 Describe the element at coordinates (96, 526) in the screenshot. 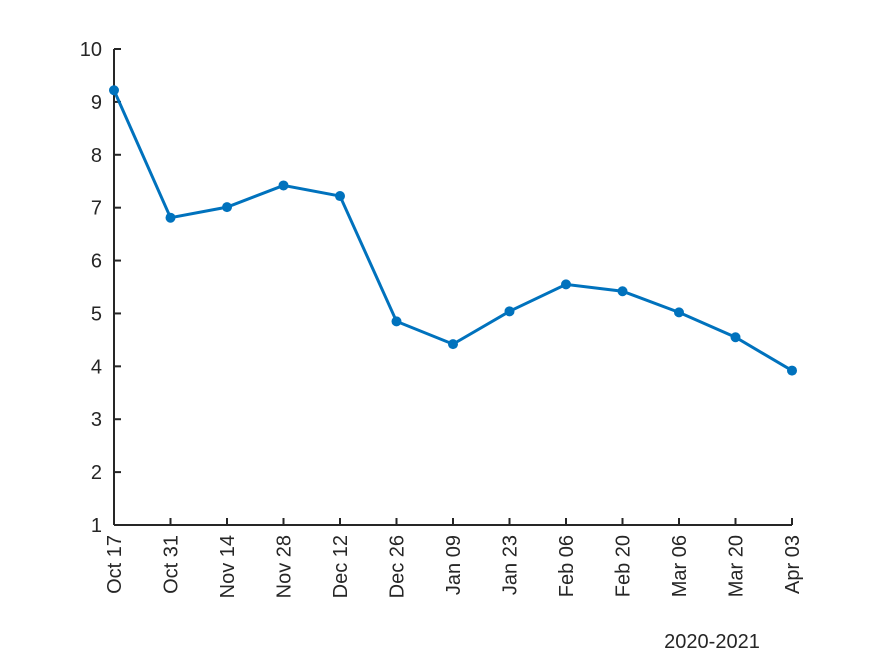

I see `y-tick-label: 1` at that location.